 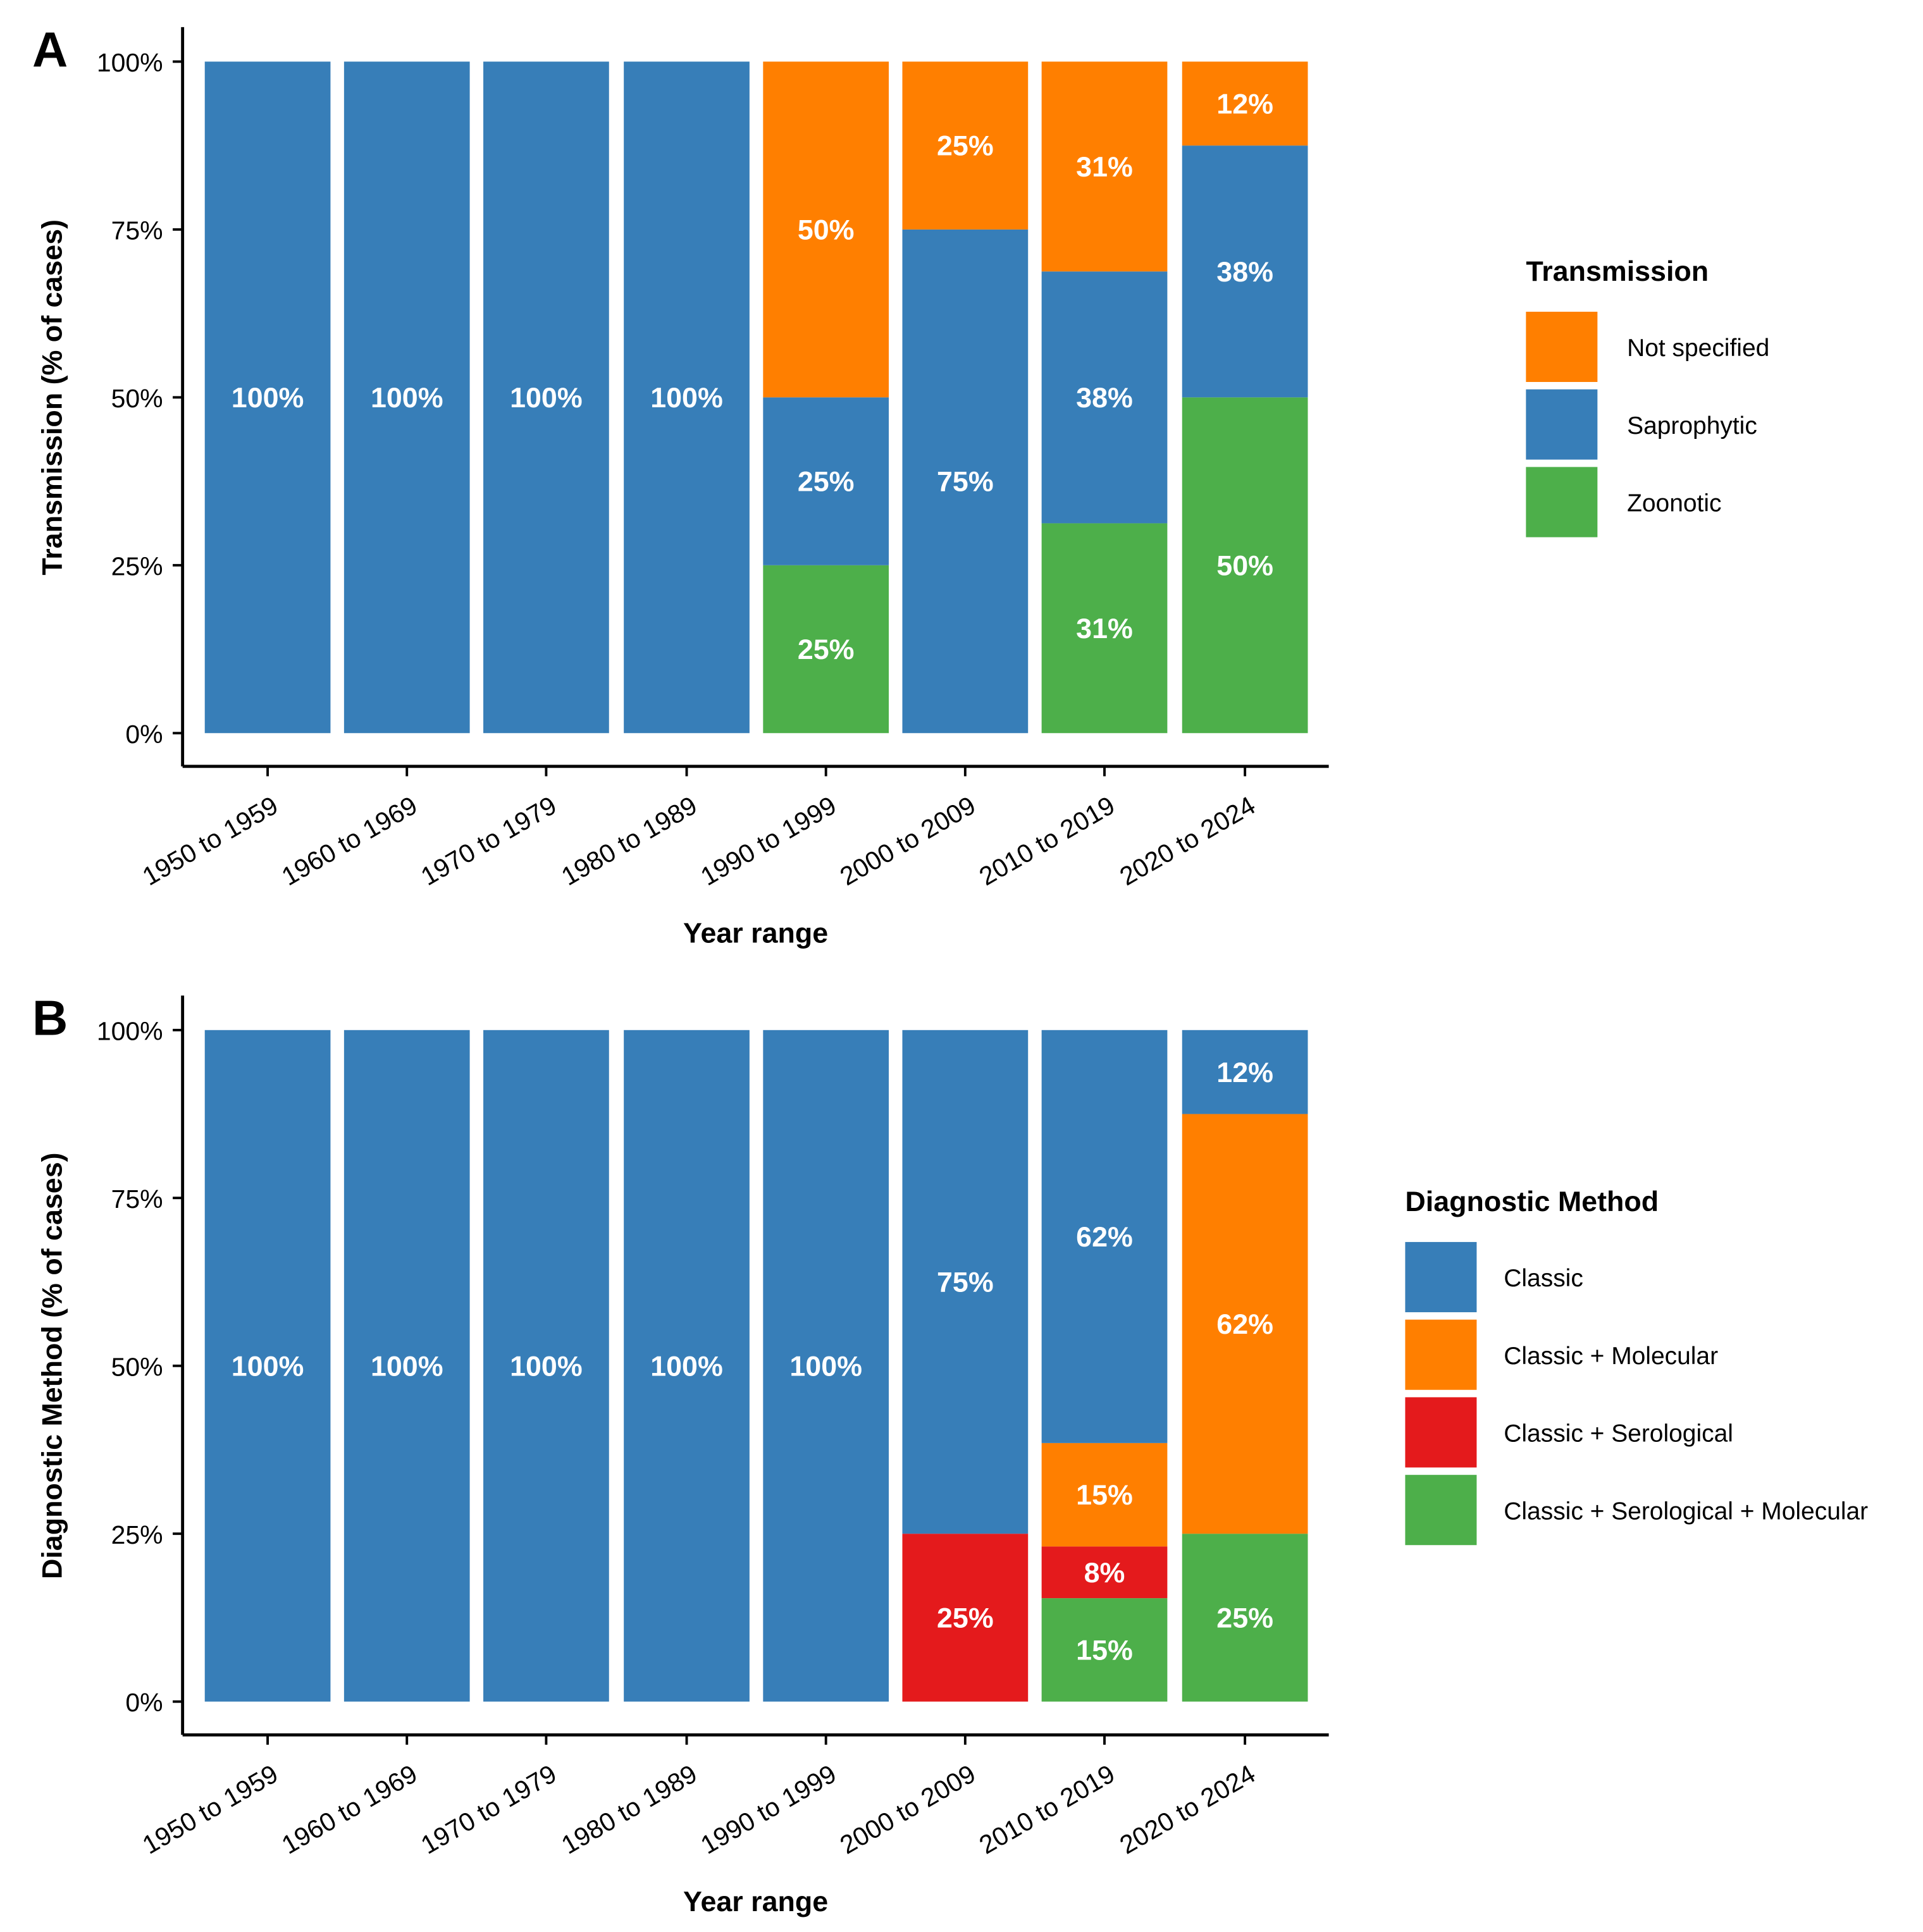 What do you see at coordinates (1611, 1356) in the screenshot?
I see `legend-label: Classic + Molecular` at bounding box center [1611, 1356].